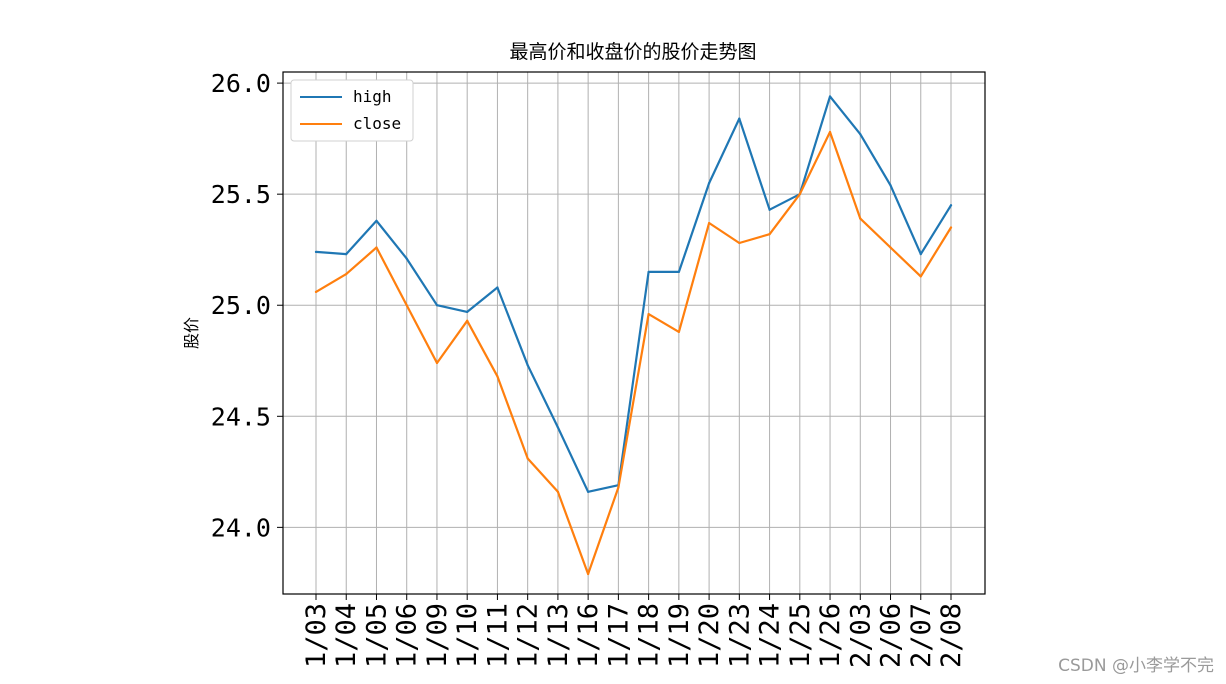  Describe the element at coordinates (528, 635) in the screenshot. I see `x-tick-label: 1/12` at that location.